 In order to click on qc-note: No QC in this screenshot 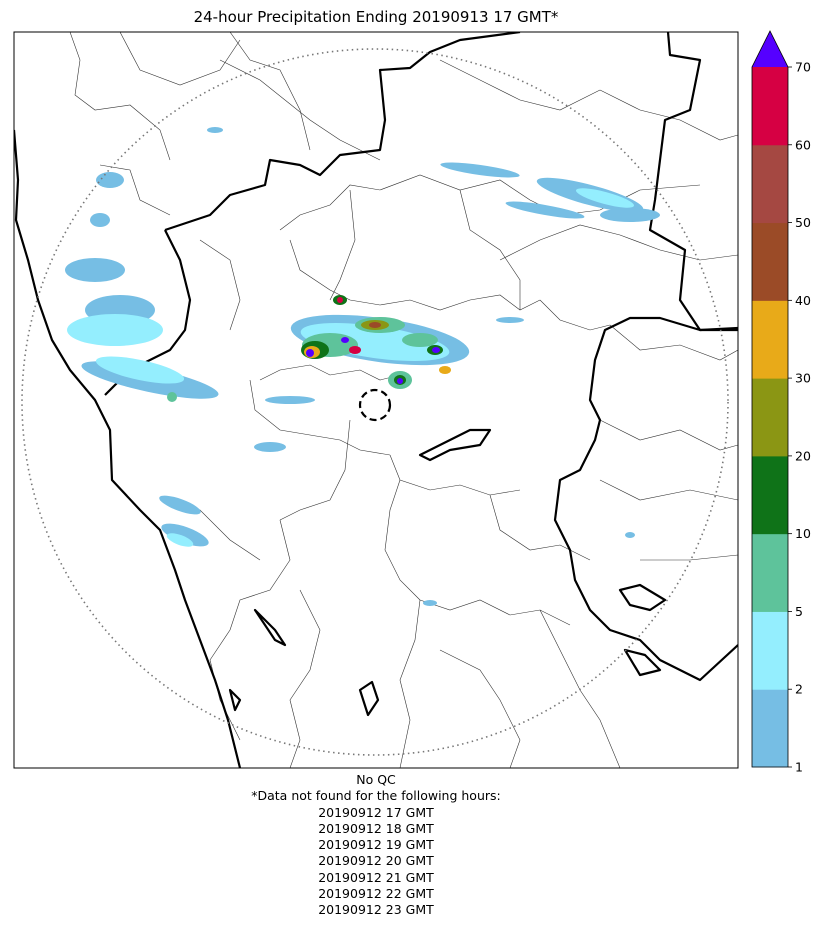, I will do `click(376, 779)`.